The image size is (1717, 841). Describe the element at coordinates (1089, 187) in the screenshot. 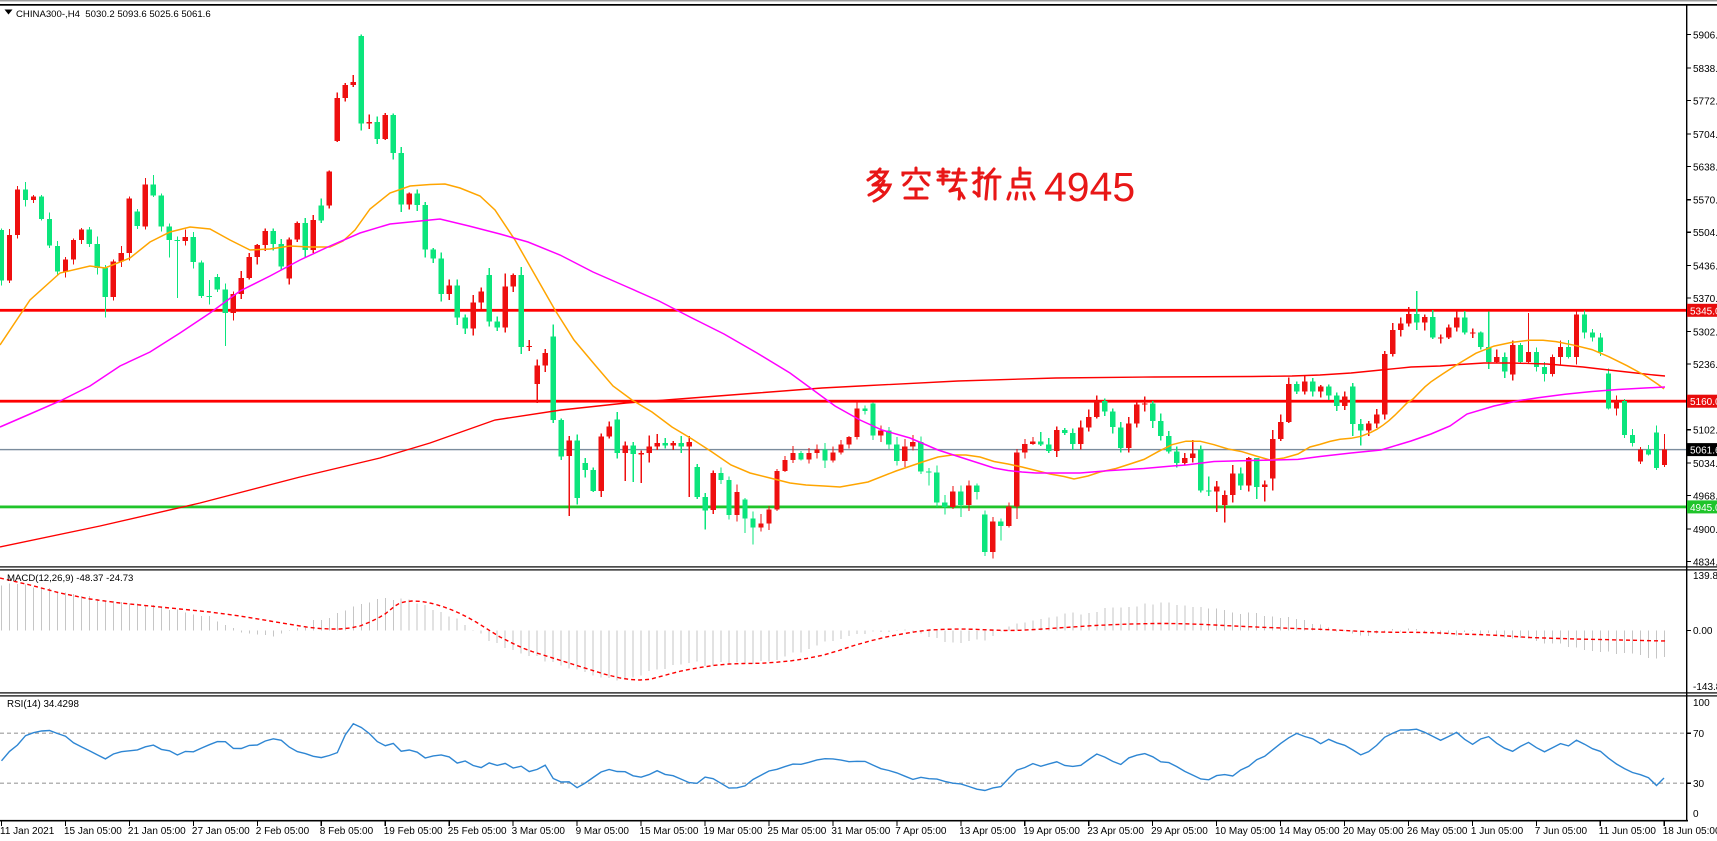

I see `svg-text: 4945` at that location.